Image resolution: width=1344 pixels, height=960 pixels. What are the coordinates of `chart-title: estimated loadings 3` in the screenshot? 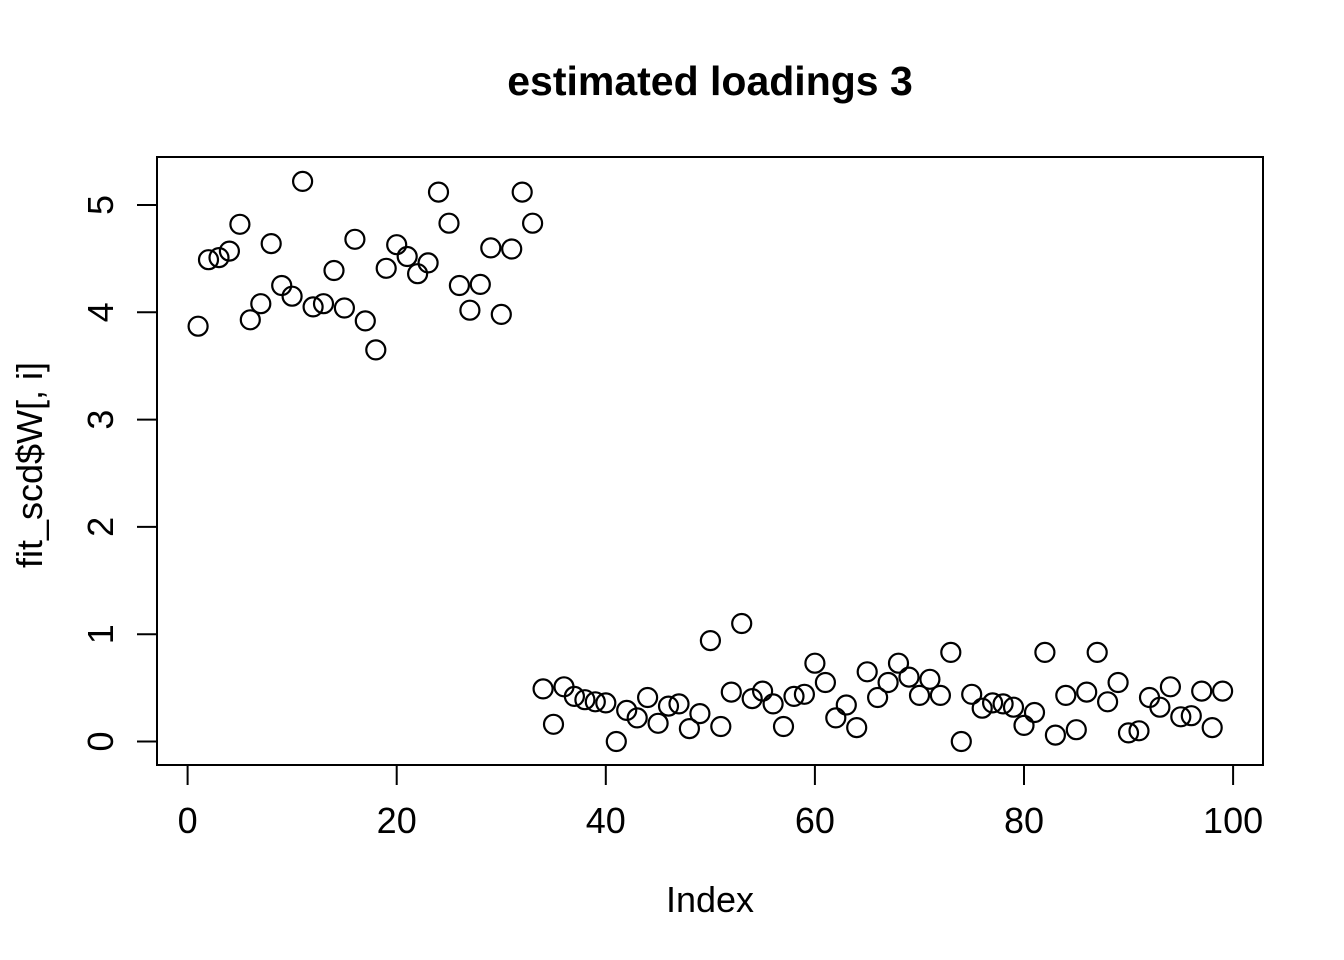 It's located at (710, 81).